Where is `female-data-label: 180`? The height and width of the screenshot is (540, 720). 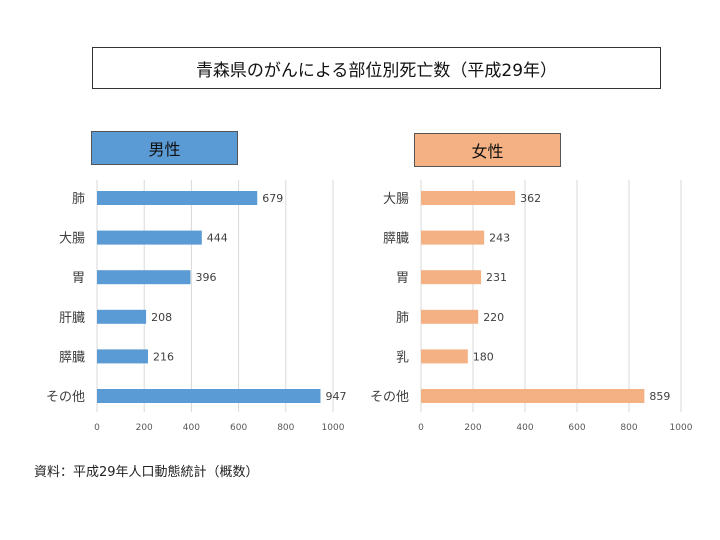
female-data-label: 180 is located at coordinates (483, 356).